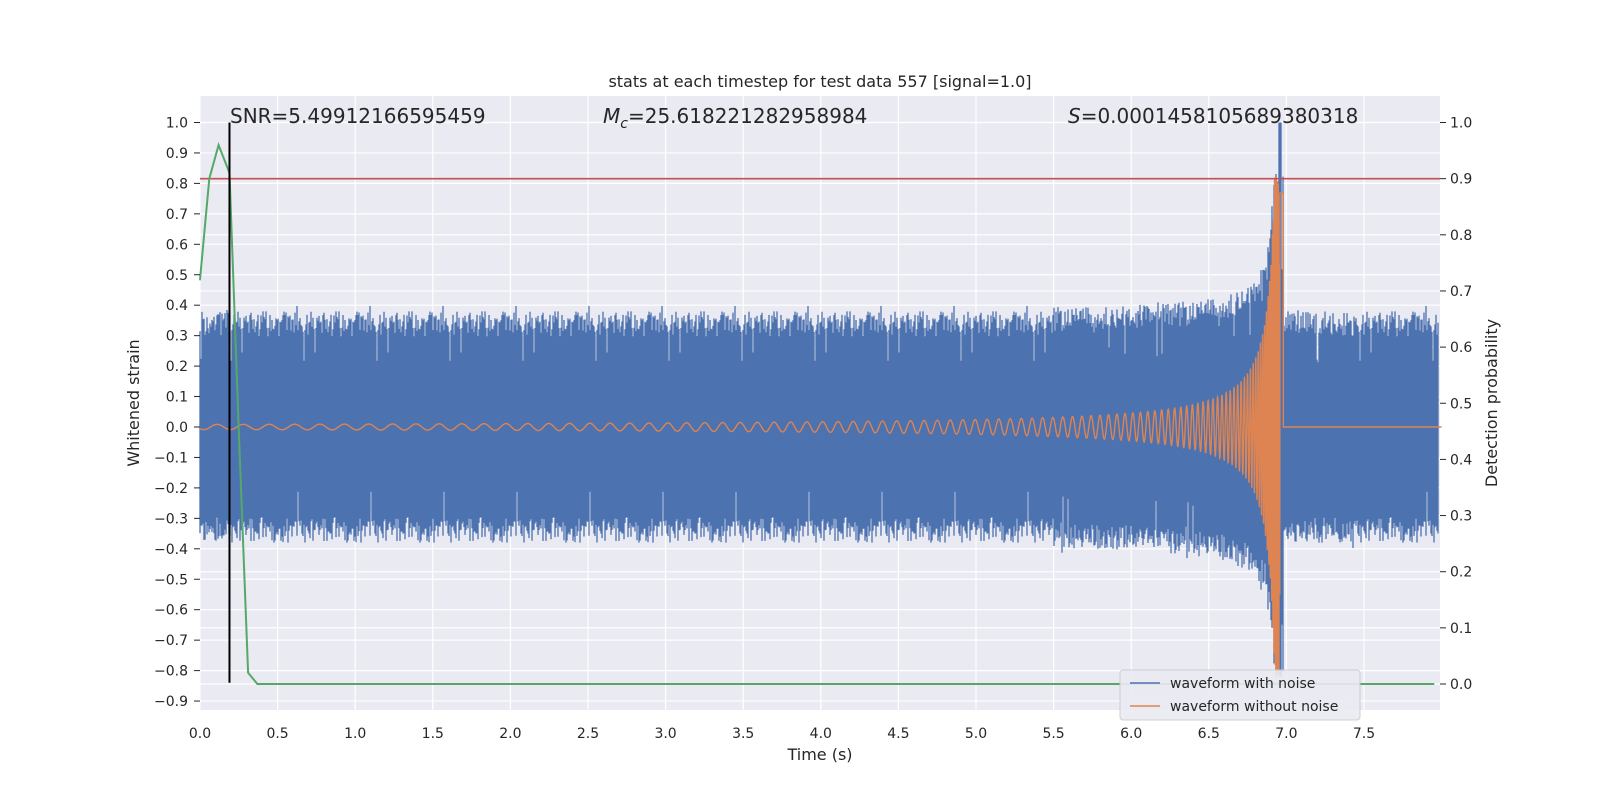  Describe the element at coordinates (624, 124) in the screenshot. I see `chirp-mass-subscript: c` at that location.